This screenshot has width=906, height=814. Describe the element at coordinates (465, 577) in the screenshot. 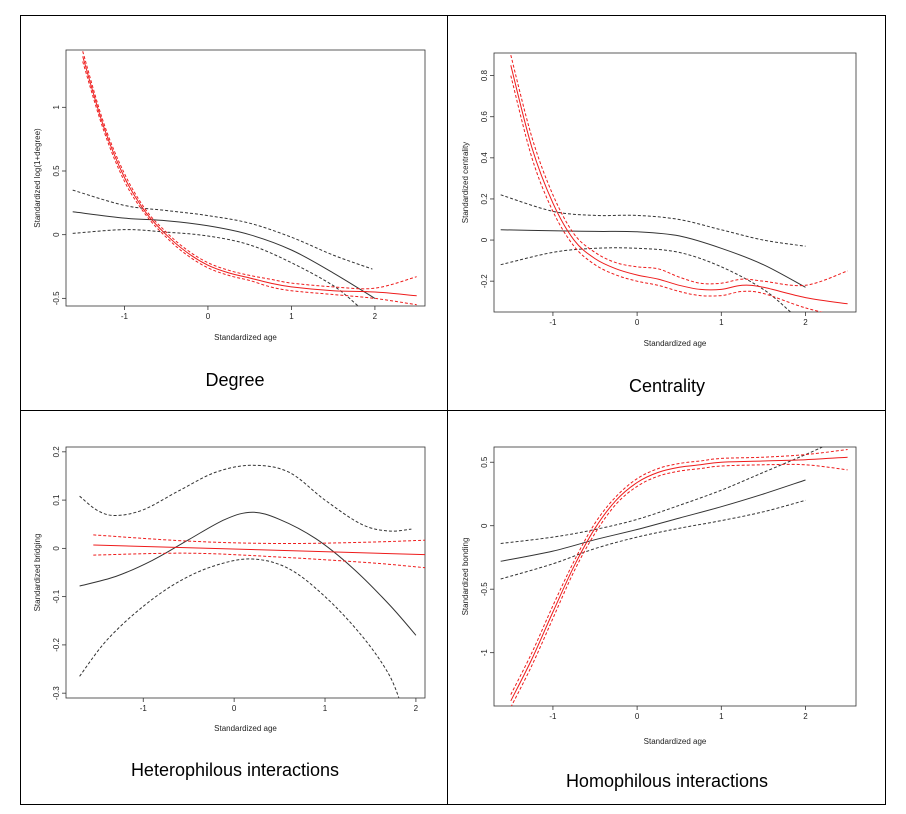

I see `y-axis-label: Standardized bonding` at that location.